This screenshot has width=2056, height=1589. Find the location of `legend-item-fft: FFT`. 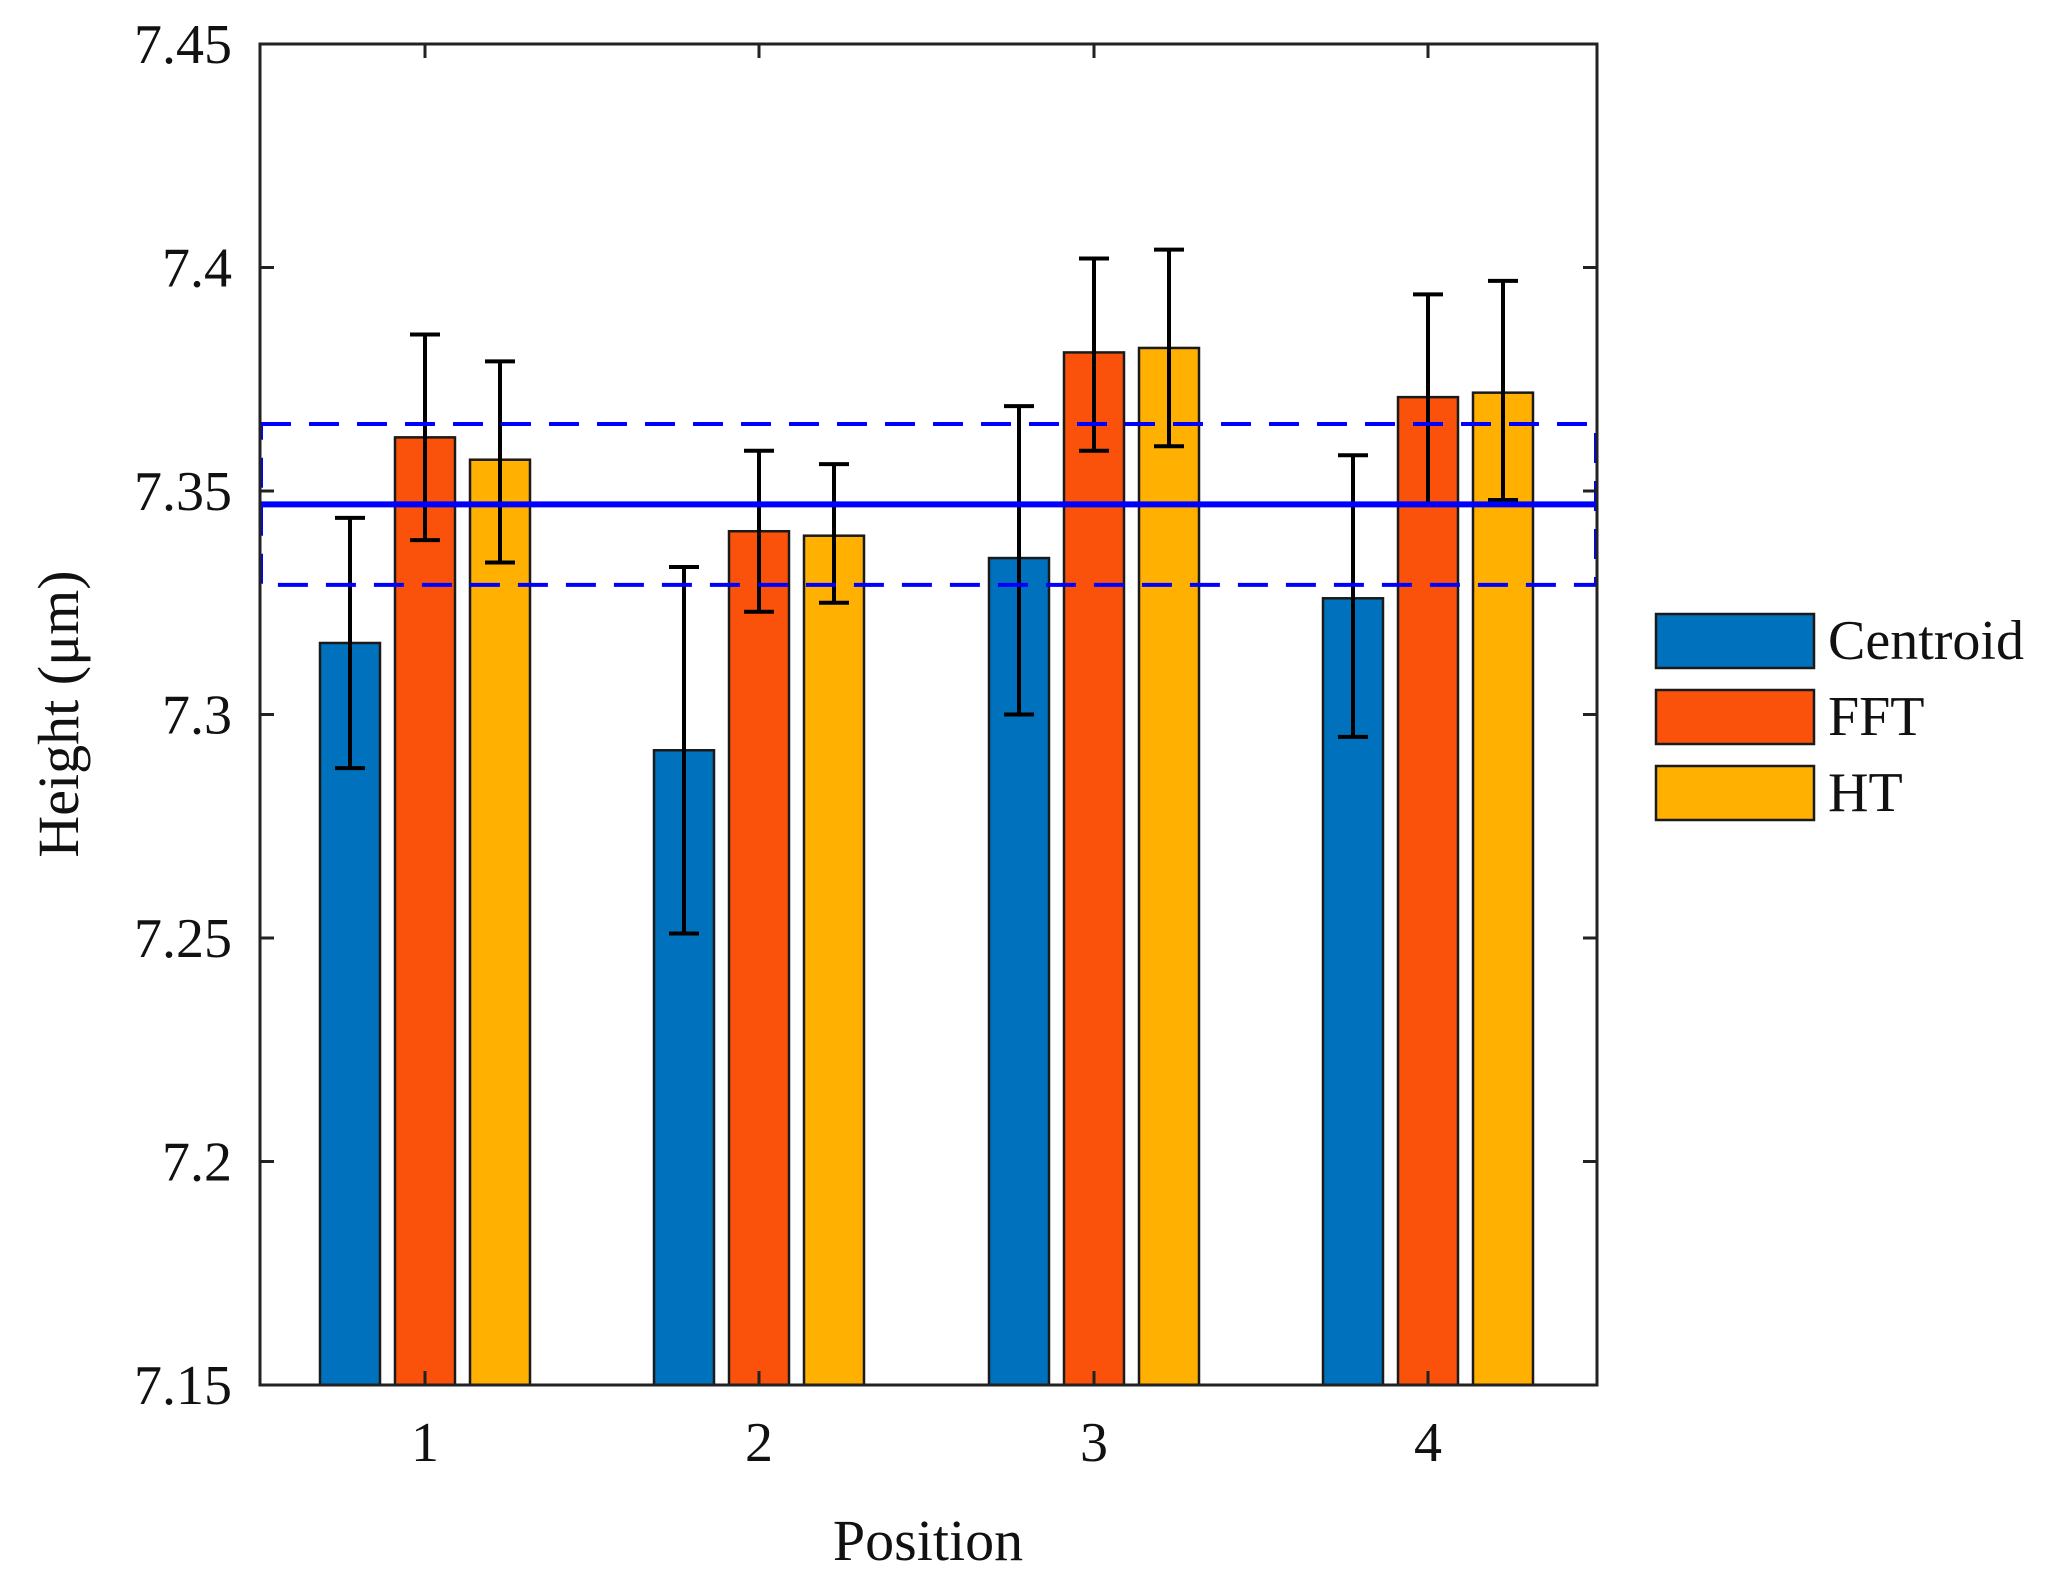

legend-item-fft: FFT is located at coordinates (1789, 717).